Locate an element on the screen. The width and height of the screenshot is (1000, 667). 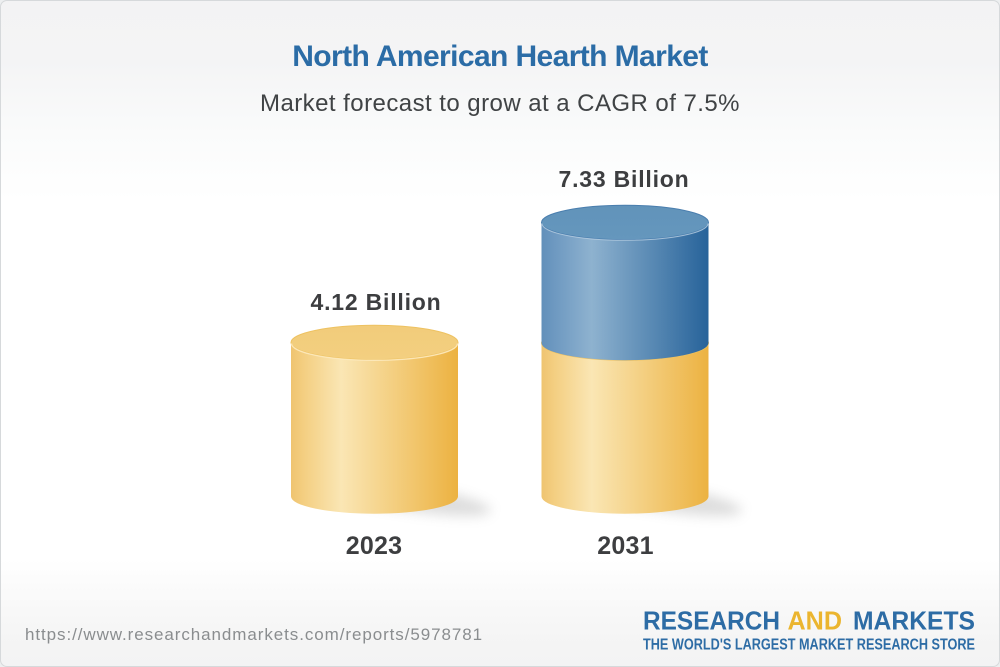
svg-text: MARKETS is located at coordinates (914, 621).